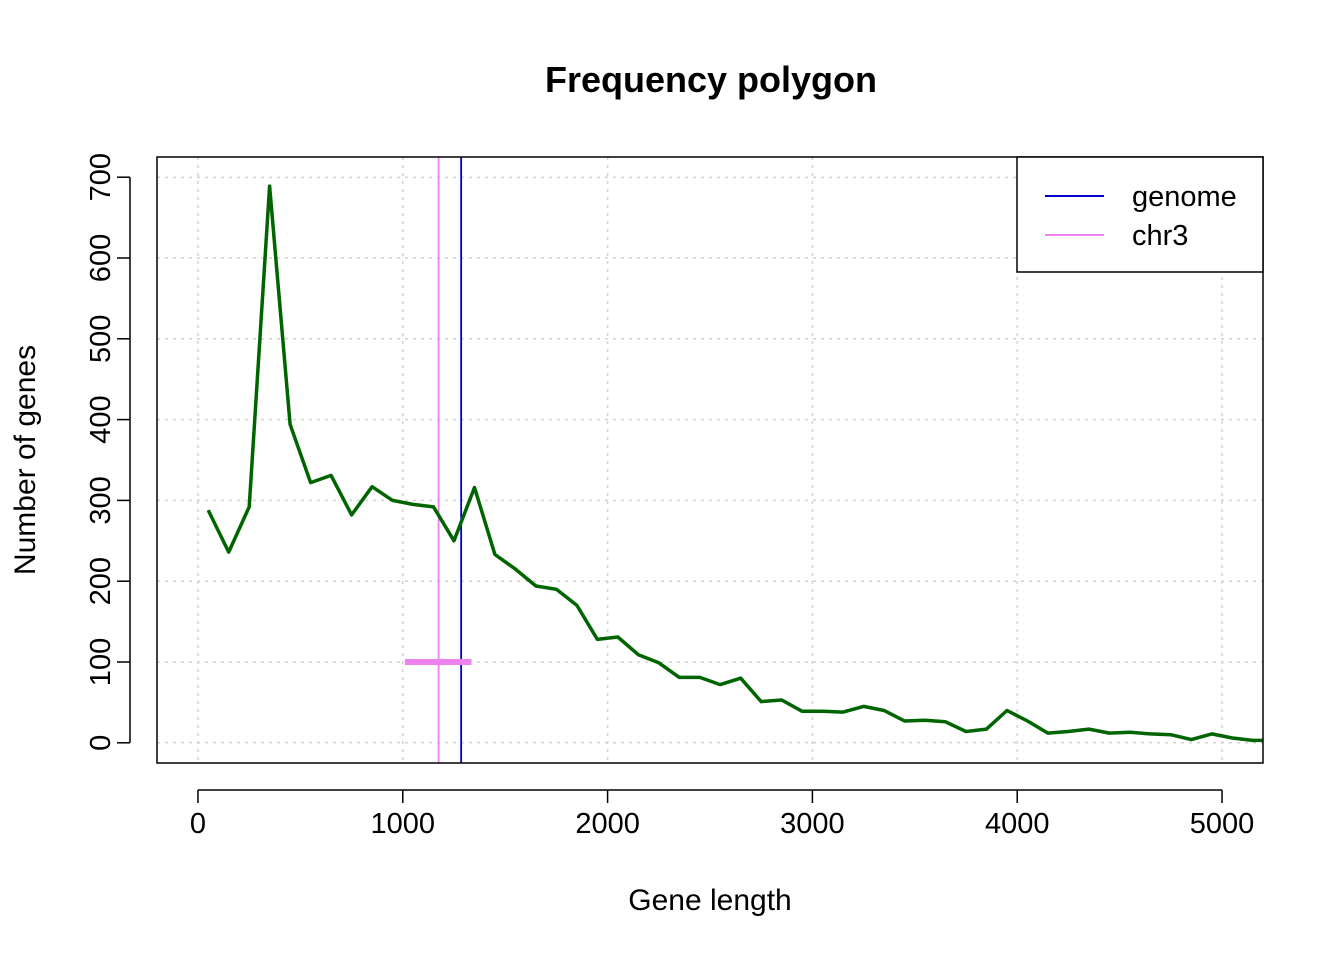  I want to click on y-tick-label-5: 500, so click(101, 339).